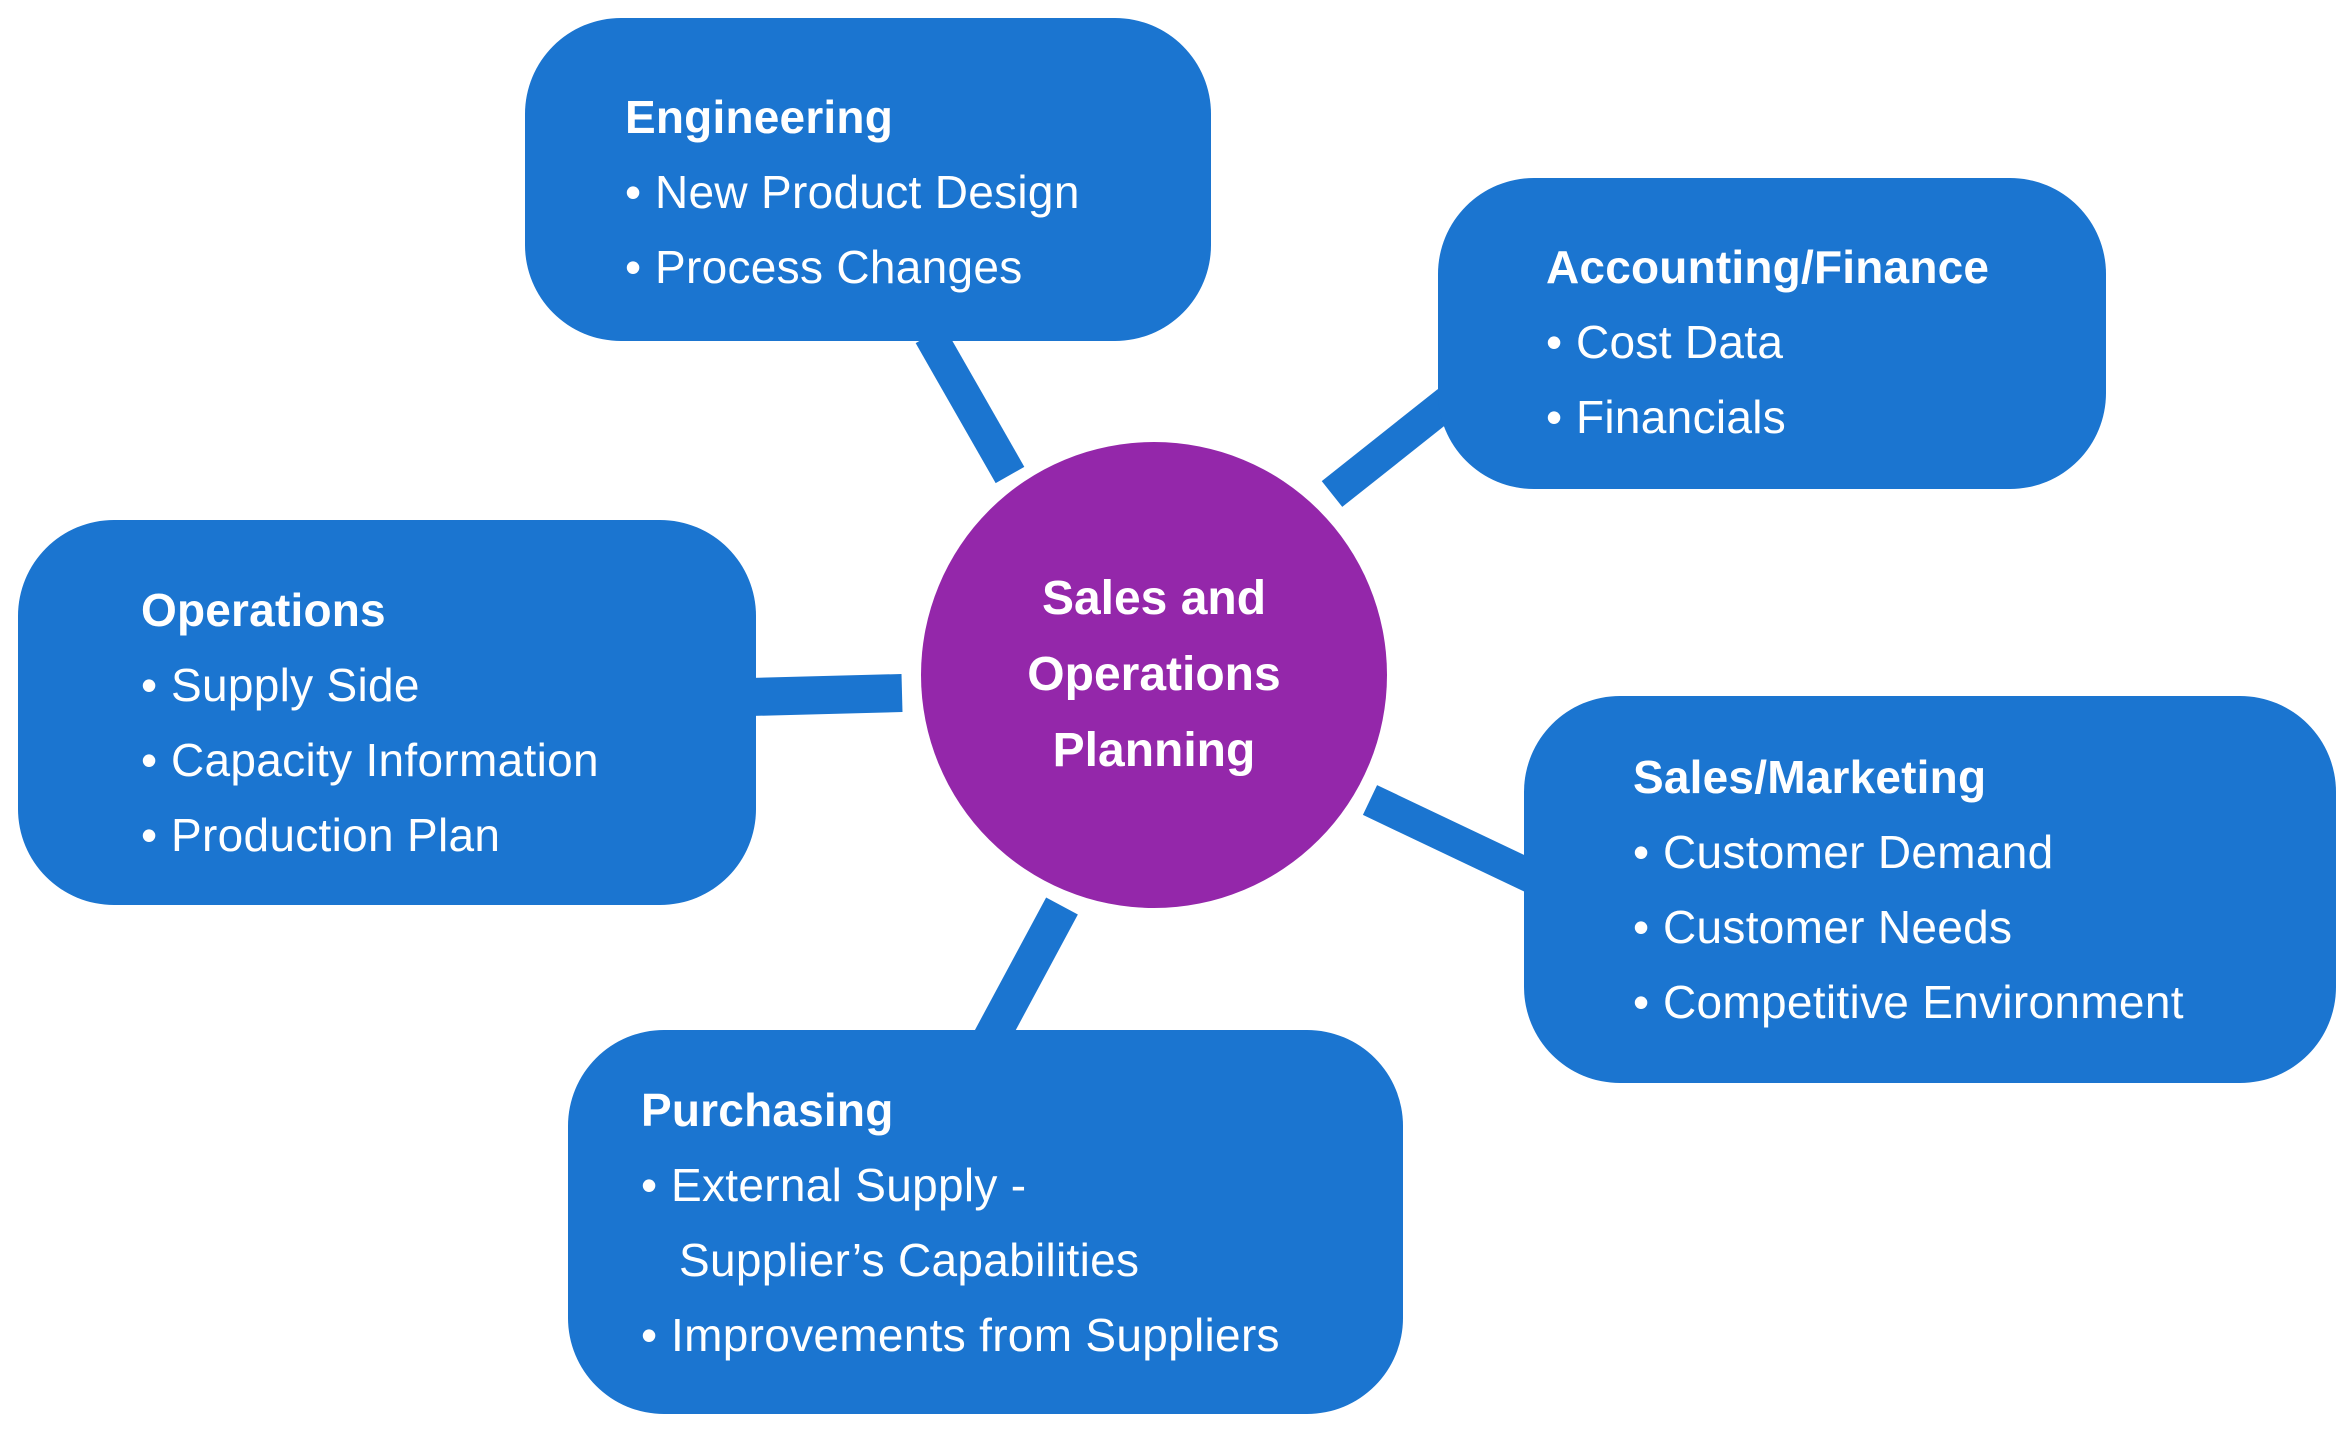  What do you see at coordinates (970, 405) in the screenshot?
I see `connector-engineering` at bounding box center [970, 405].